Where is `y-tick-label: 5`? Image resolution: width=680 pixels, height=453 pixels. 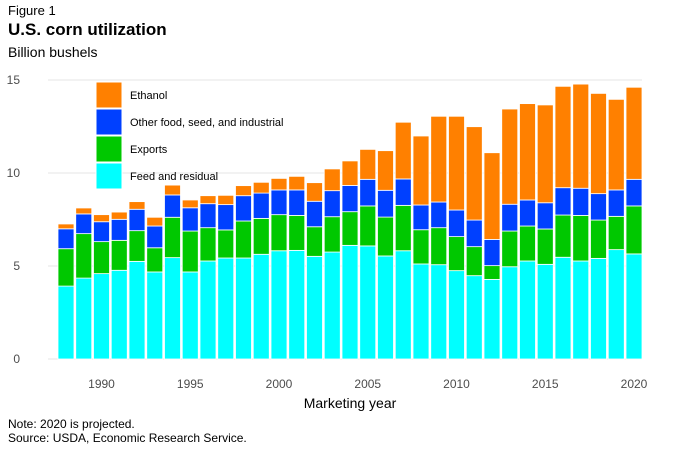
y-tick-label: 5 is located at coordinates (16, 266).